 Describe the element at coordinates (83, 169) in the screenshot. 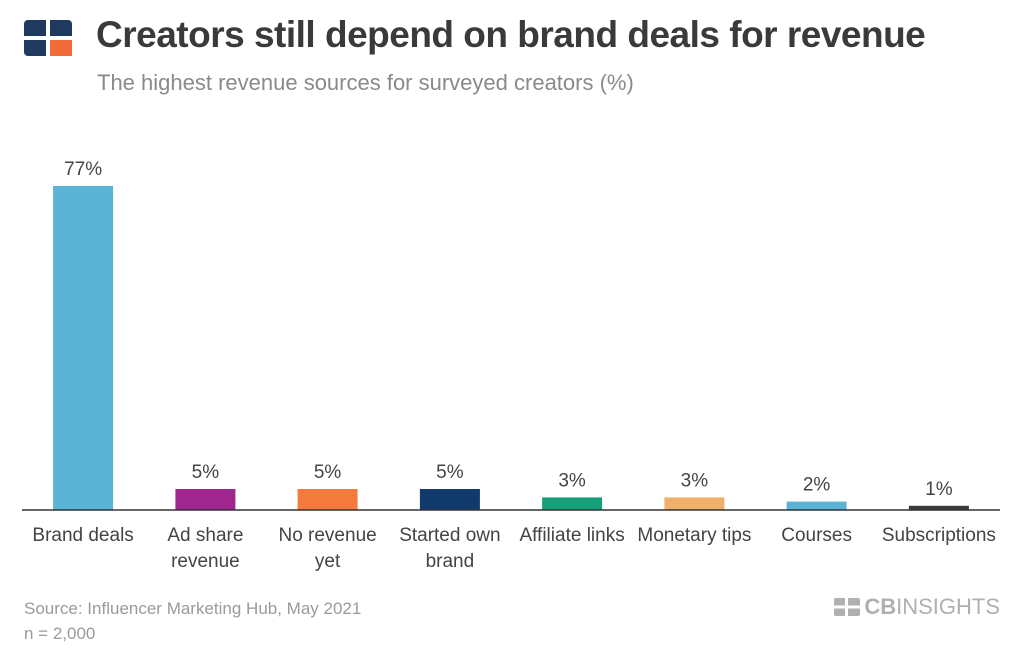

I see `bar-value-label: 77%` at that location.